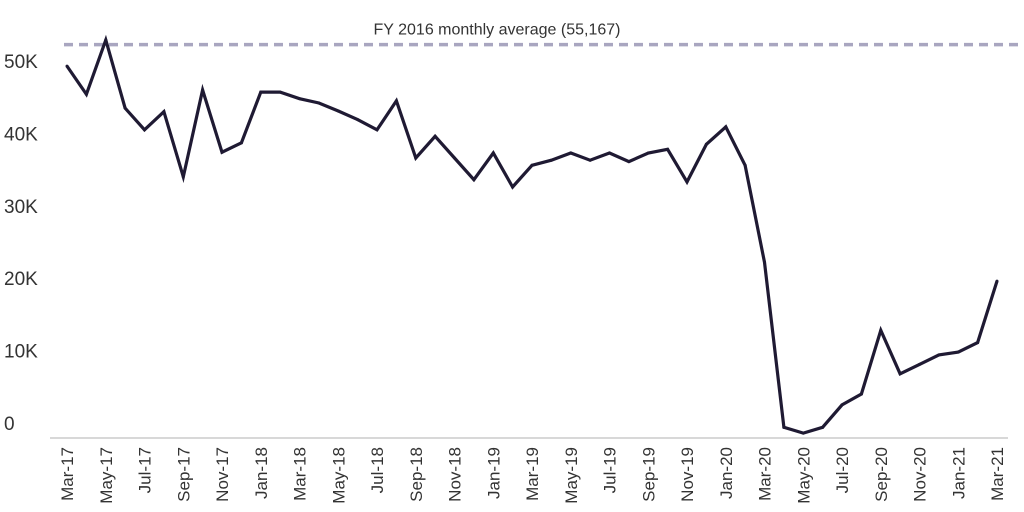  What do you see at coordinates (21, 207) in the screenshot?
I see `y-tick-label: 30K` at bounding box center [21, 207].